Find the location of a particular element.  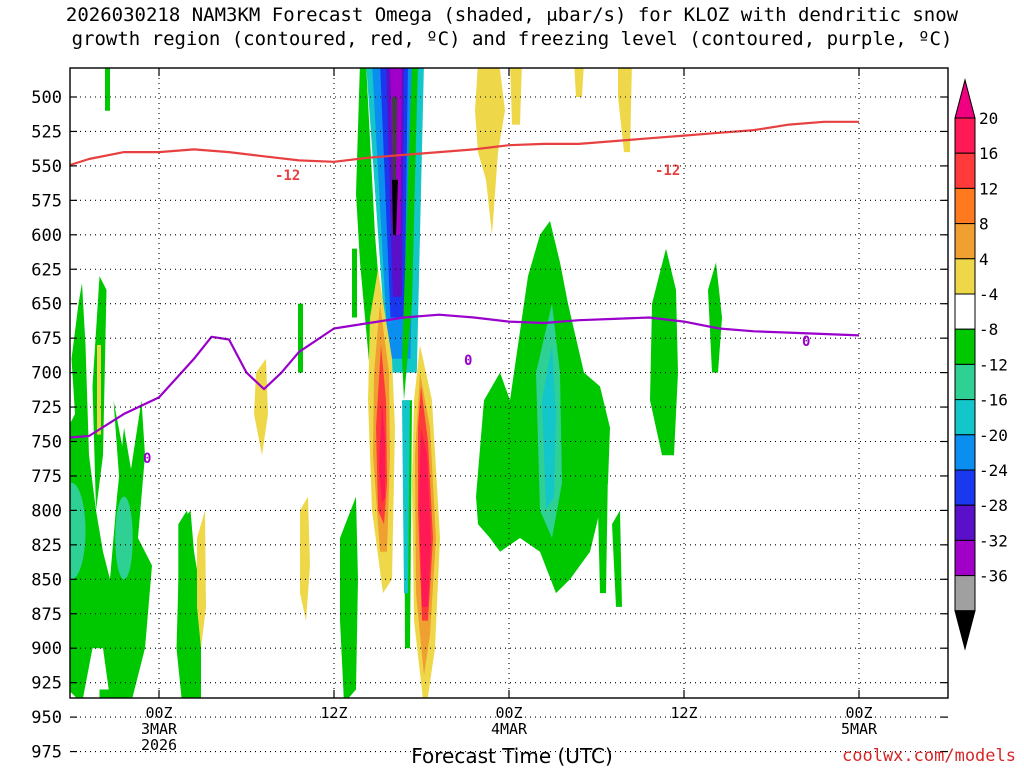

site-credit: coolwx.com/models is located at coordinates (929, 756).